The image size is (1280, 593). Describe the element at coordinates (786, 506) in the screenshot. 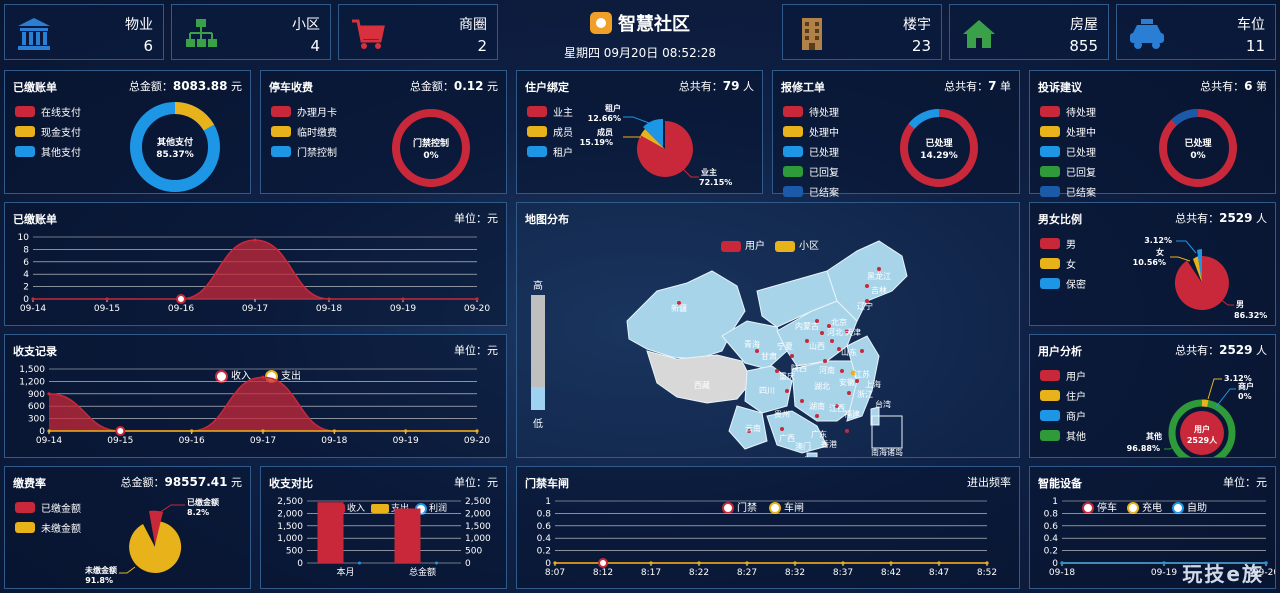

I see `legend-item: 车闸` at that location.